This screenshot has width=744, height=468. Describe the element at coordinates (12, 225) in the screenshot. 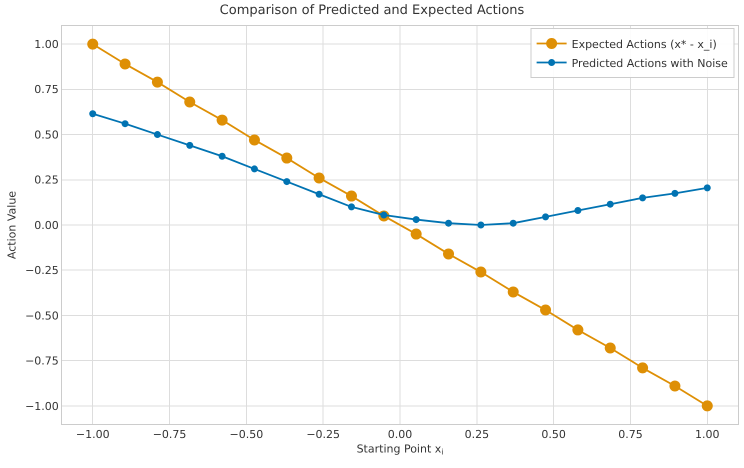

I see `y-axis-title: Action Value` at that location.